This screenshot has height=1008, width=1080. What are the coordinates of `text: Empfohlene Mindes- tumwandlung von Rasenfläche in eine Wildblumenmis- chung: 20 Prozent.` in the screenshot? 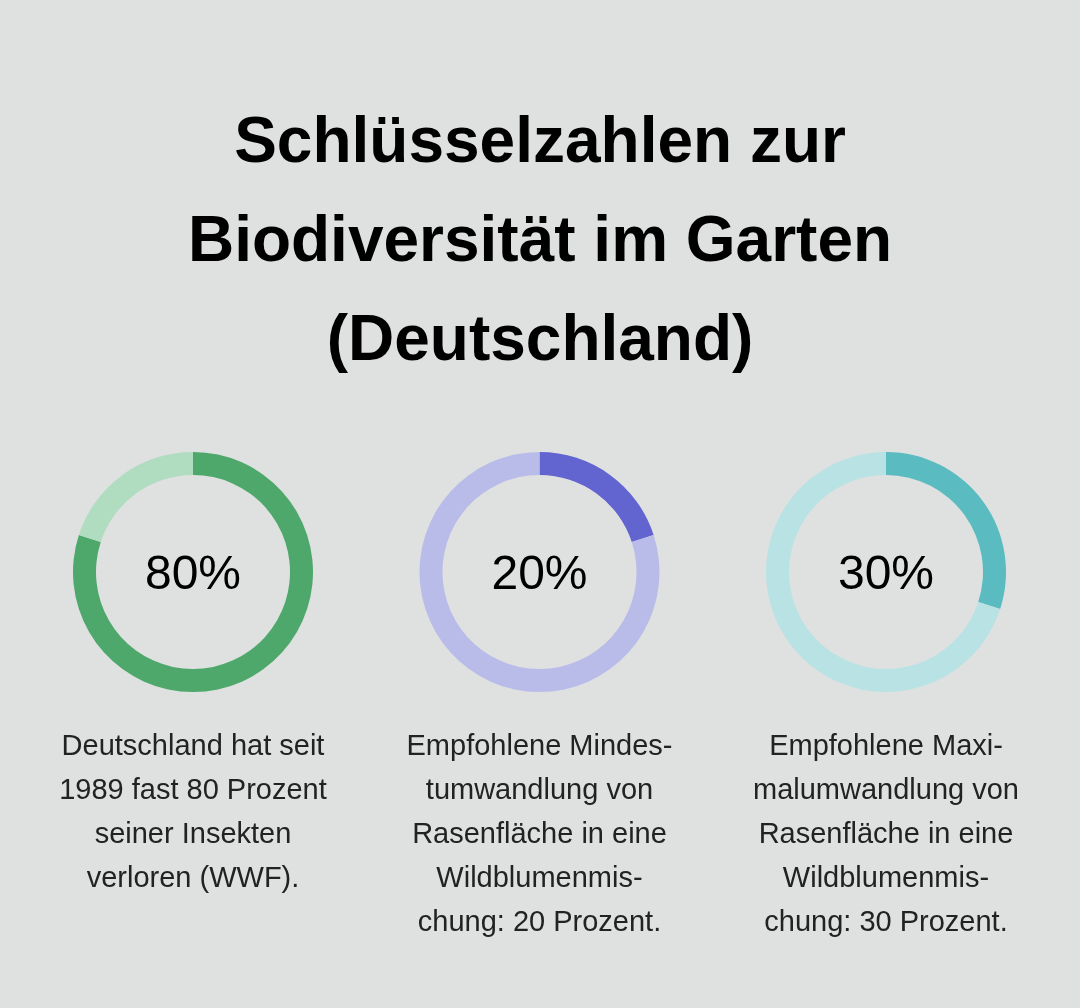 It's located at (539, 833).